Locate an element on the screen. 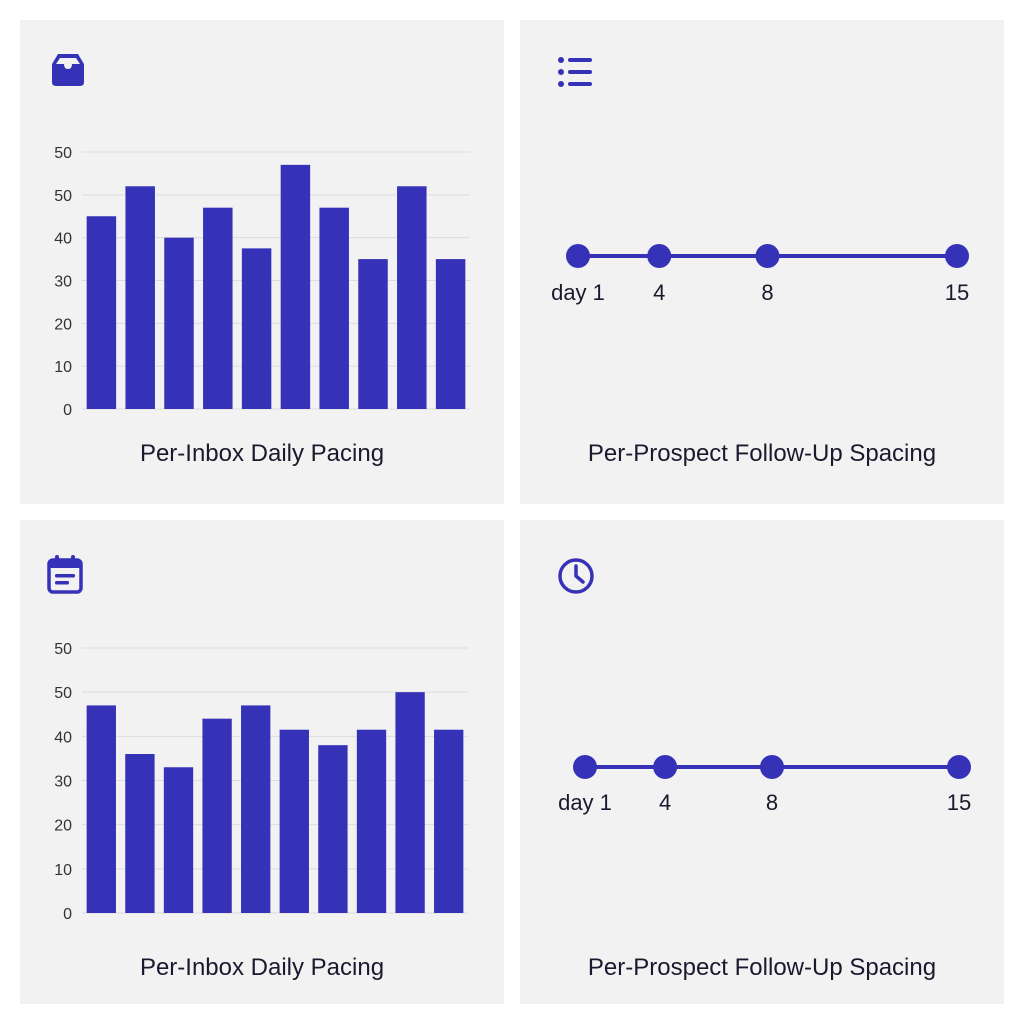 The image size is (1024, 1024). chart-title-top: Per-Inbox Daily Pacing is located at coordinates (262, 453).